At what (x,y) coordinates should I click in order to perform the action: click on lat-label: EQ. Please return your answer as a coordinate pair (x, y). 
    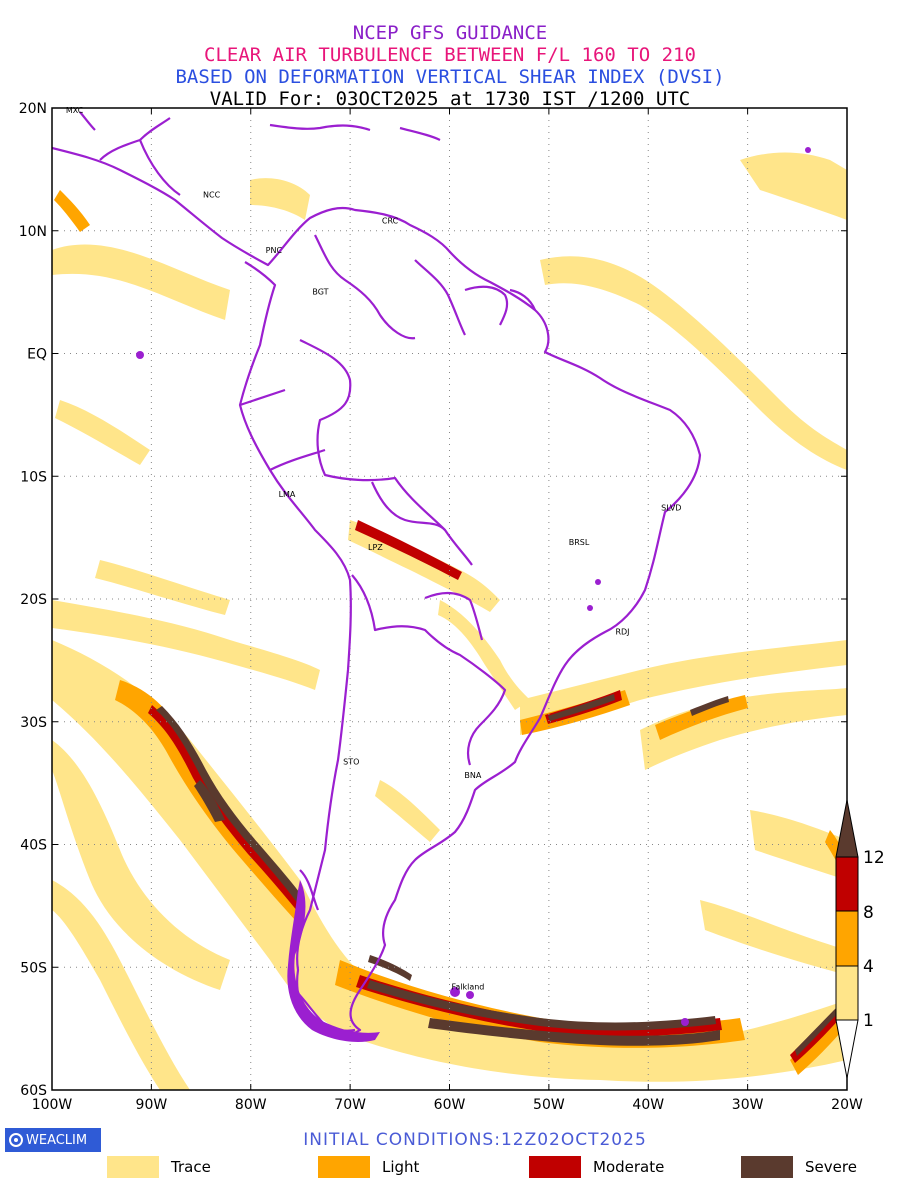
    Looking at the image, I should click on (37, 355).